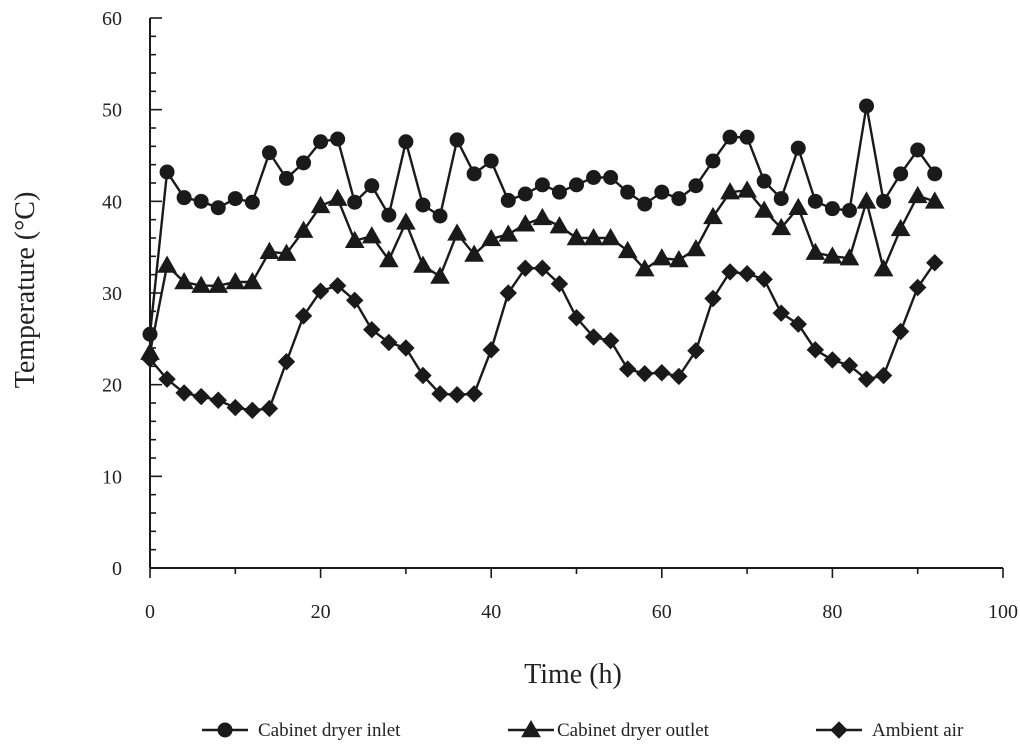  Describe the element at coordinates (25, 290) in the screenshot. I see `y-axis-title: Temperature (°C)` at that location.